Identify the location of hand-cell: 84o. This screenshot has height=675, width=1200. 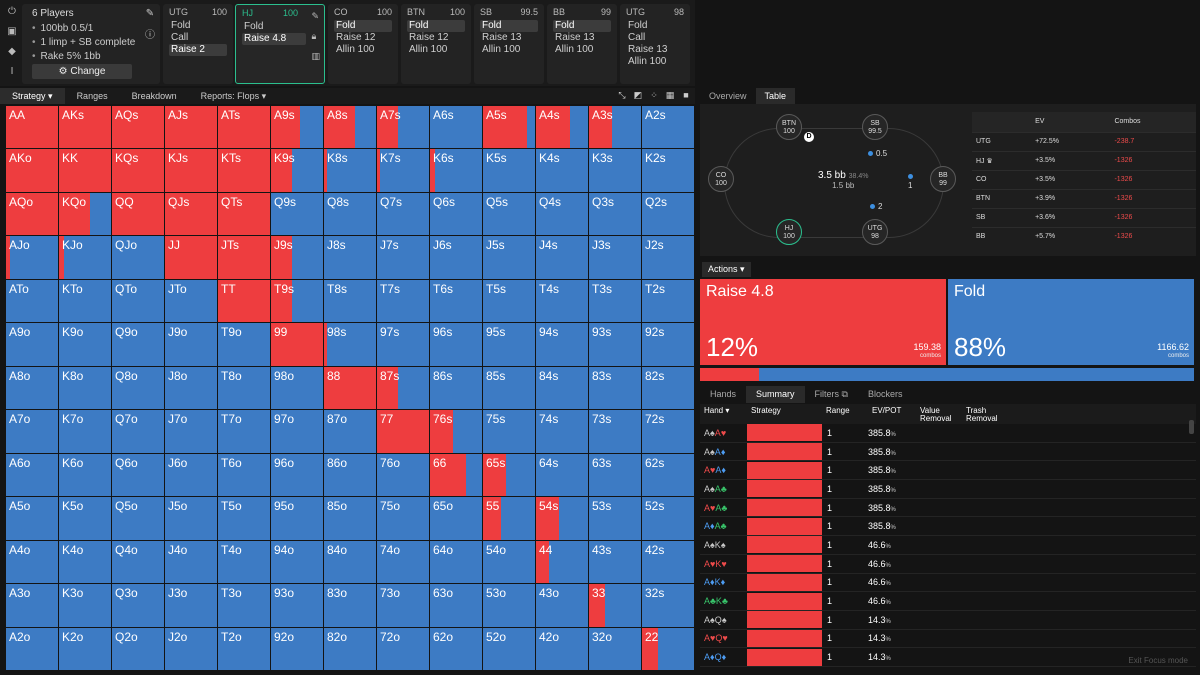
(350, 562).